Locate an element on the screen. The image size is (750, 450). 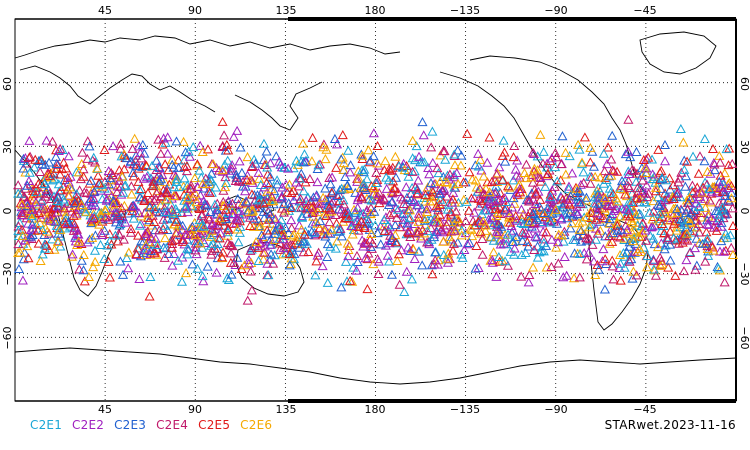
left-lat-label: 60 is located at coordinates (7, 84).